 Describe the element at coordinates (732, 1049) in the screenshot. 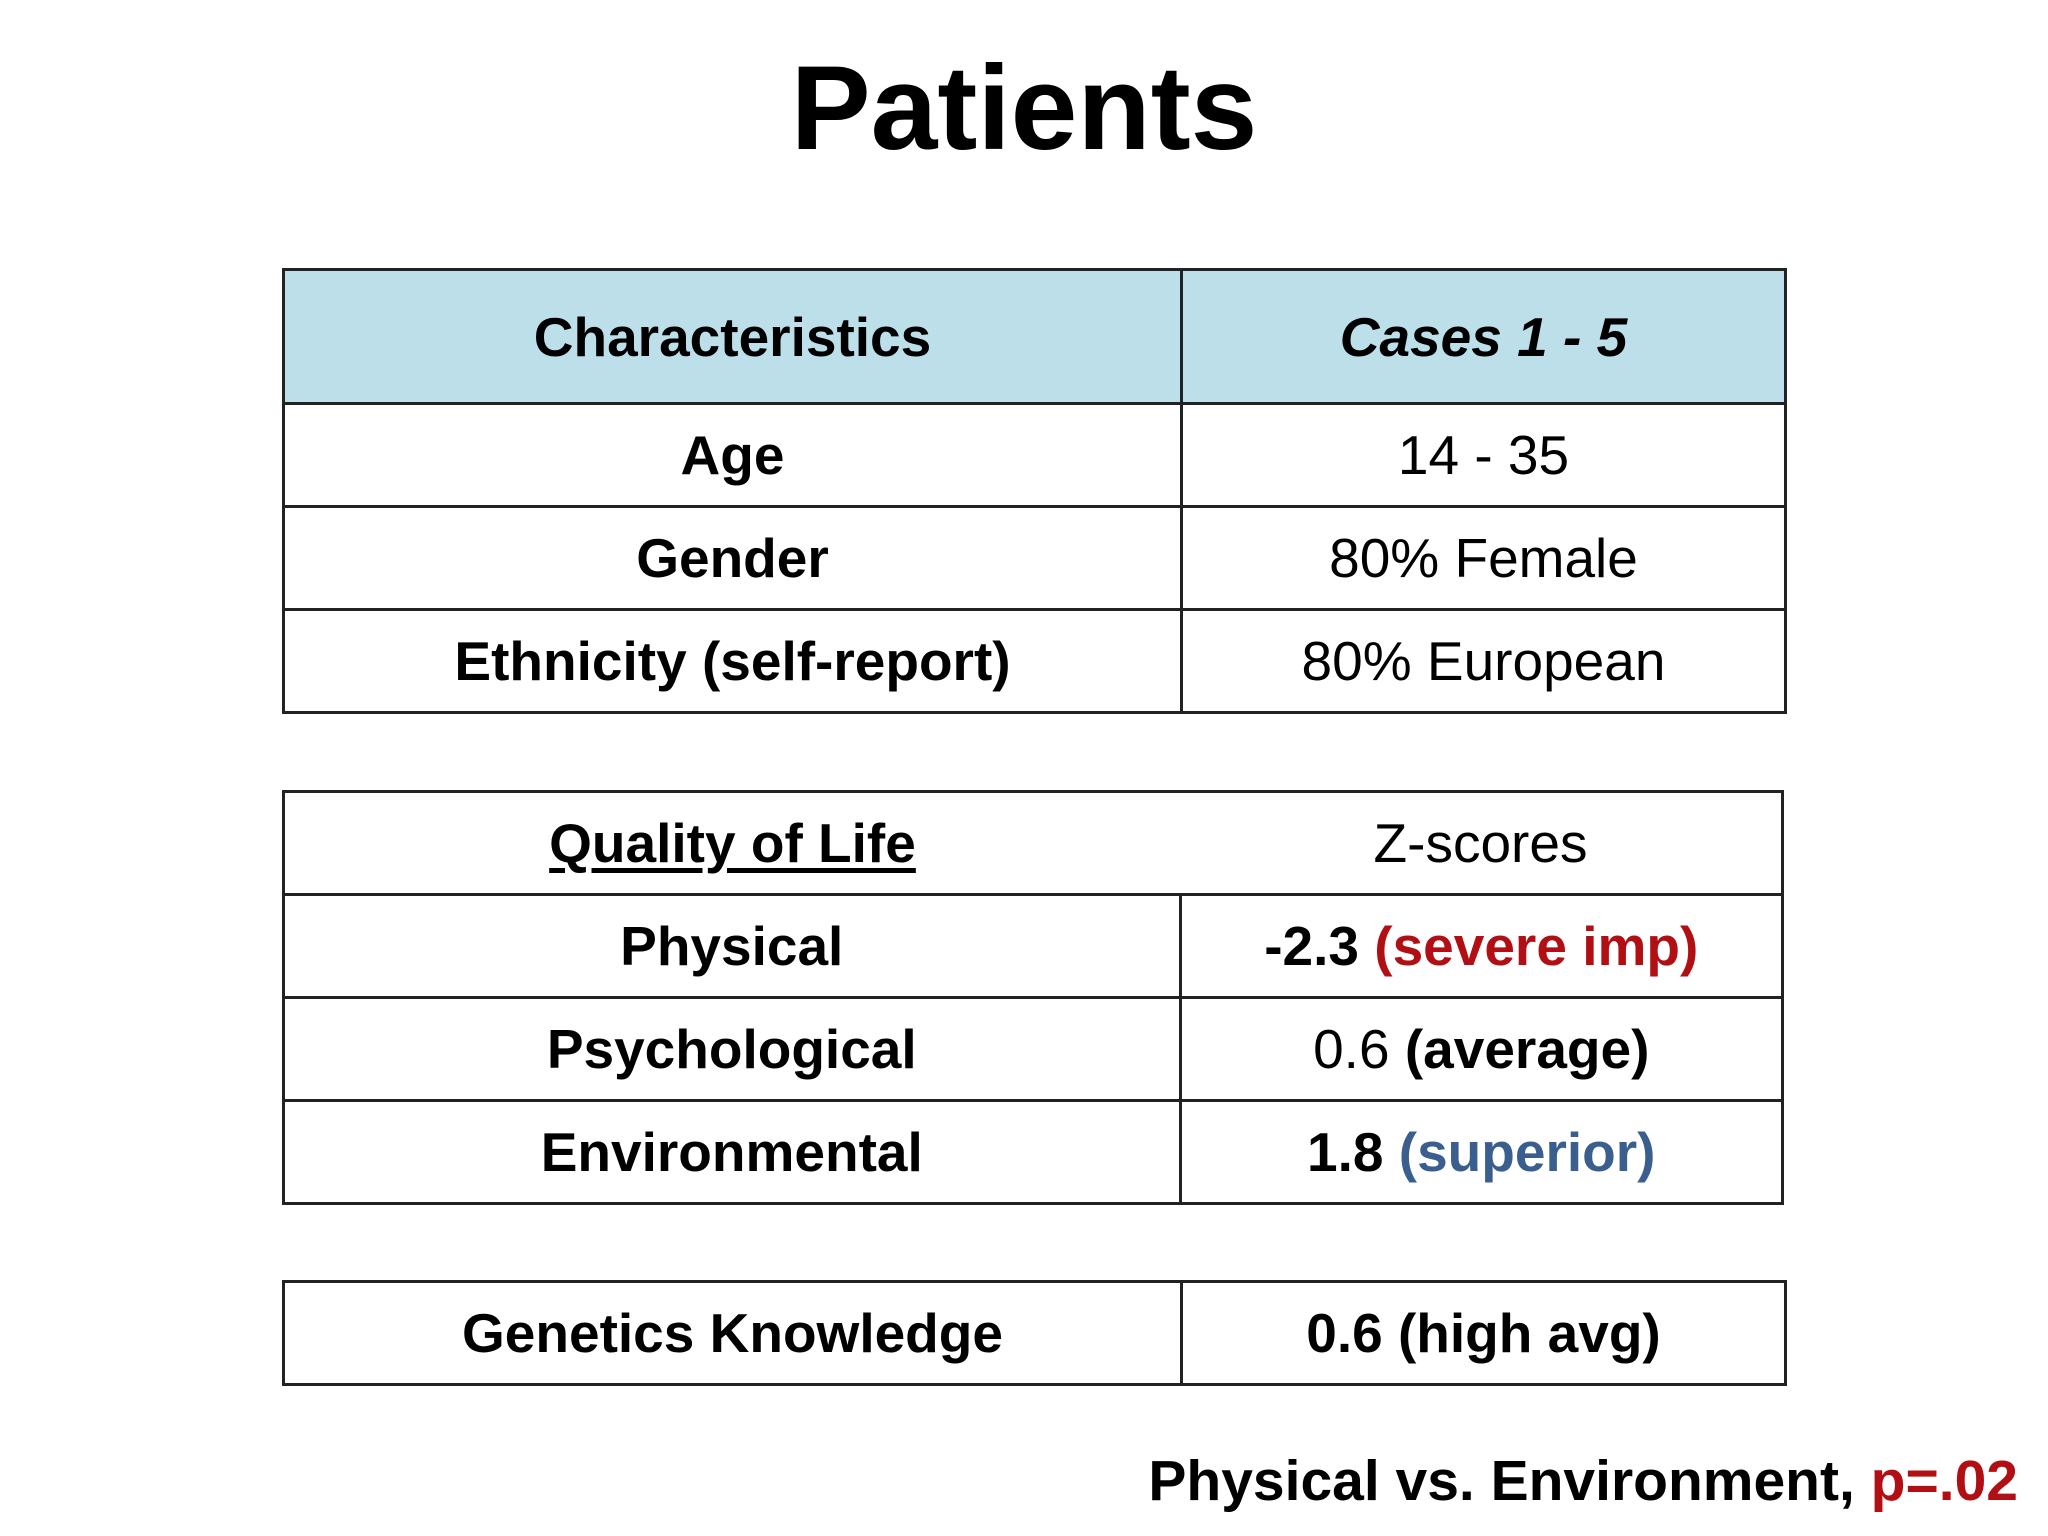

I see `row-label-psychological: Psychological` at that location.